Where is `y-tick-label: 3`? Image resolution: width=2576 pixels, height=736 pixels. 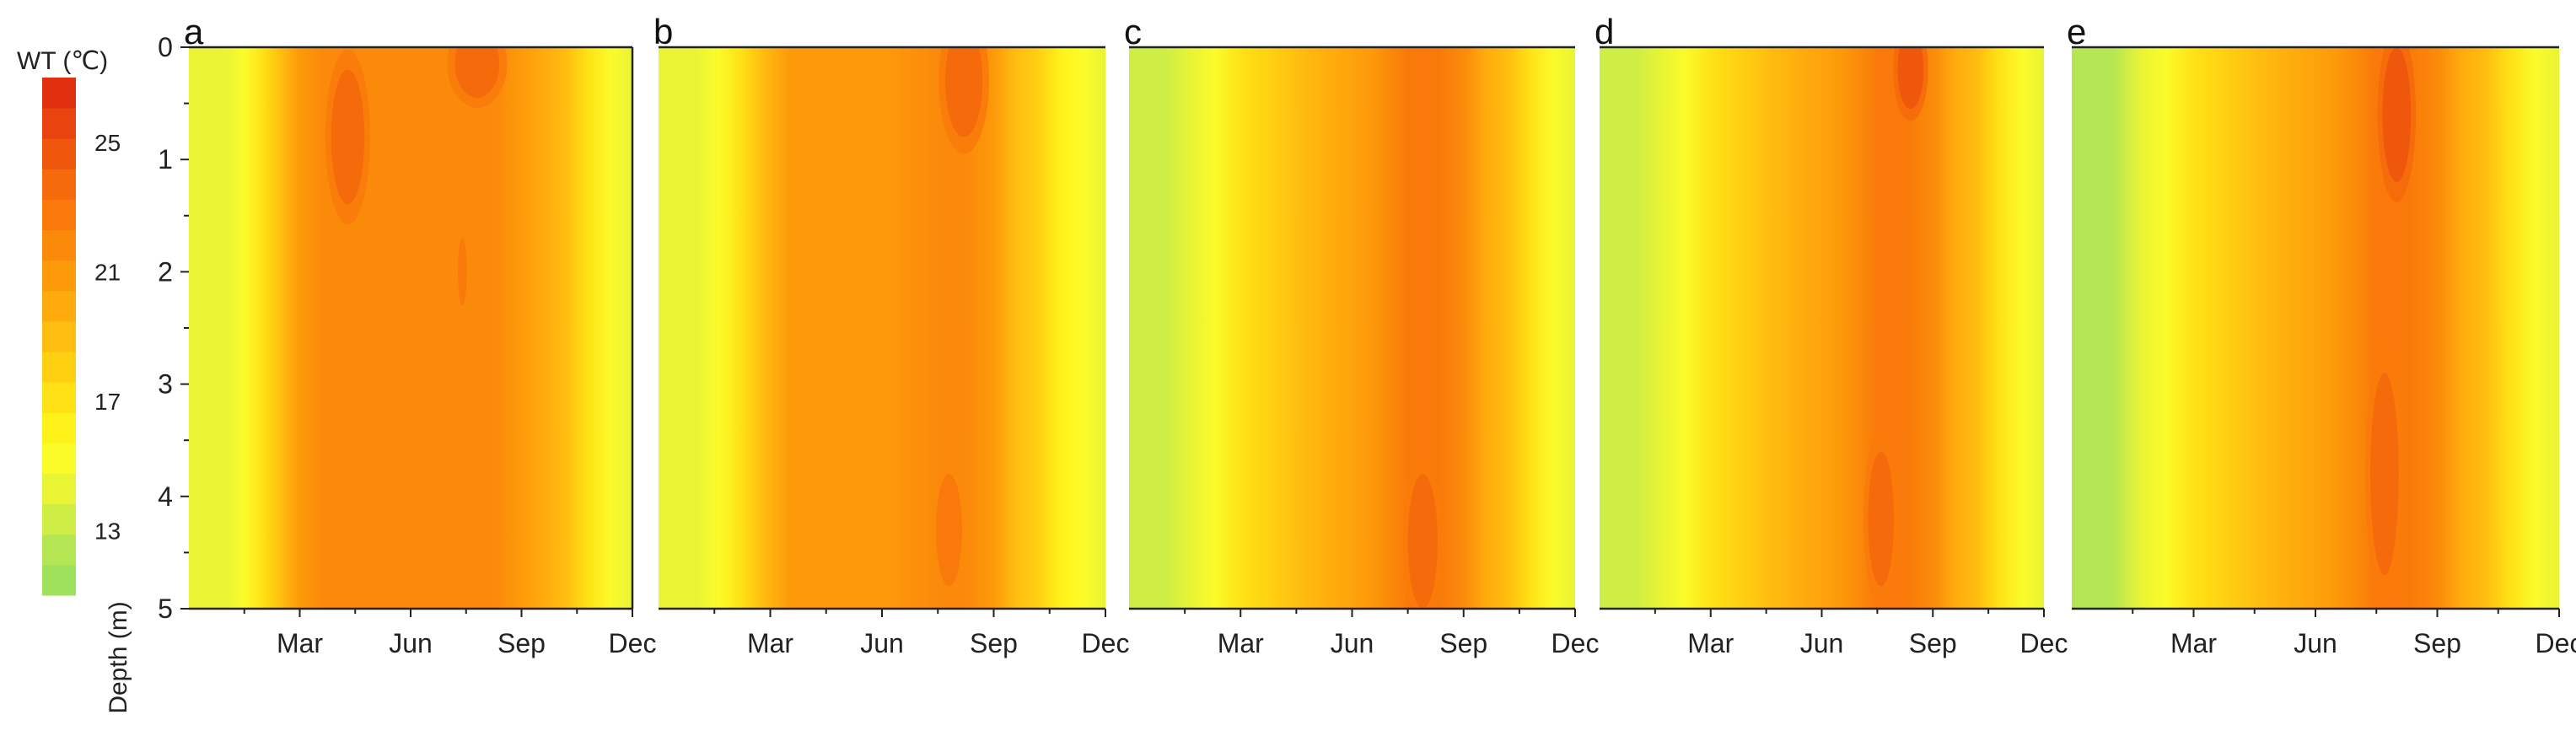
y-tick-label: 3 is located at coordinates (166, 385).